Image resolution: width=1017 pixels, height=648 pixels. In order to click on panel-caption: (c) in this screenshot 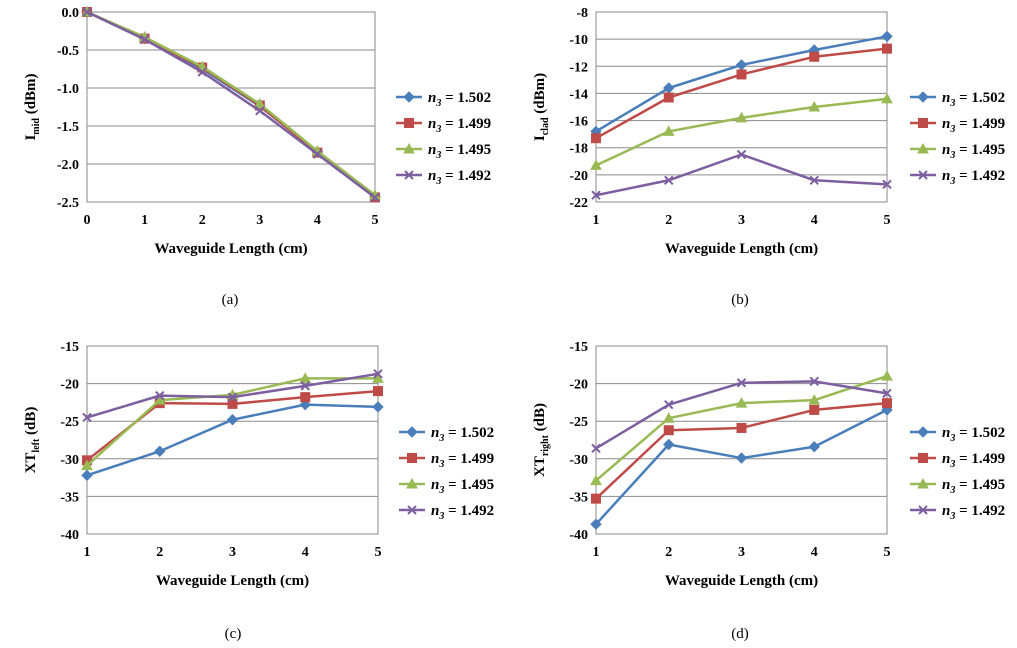, I will do `click(233, 634)`.